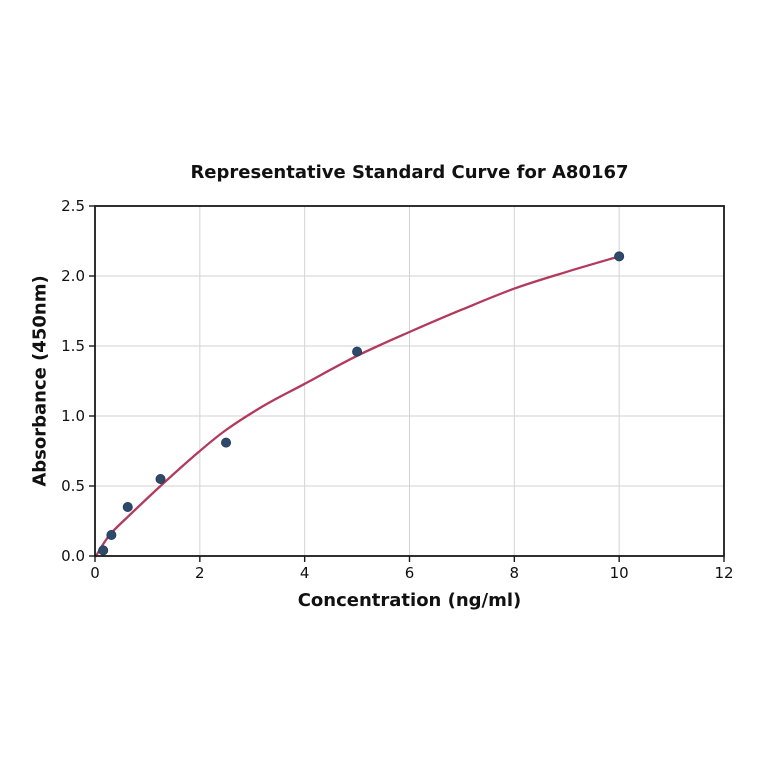  What do you see at coordinates (619, 573) in the screenshot?
I see `x-tick-label: 10` at bounding box center [619, 573].